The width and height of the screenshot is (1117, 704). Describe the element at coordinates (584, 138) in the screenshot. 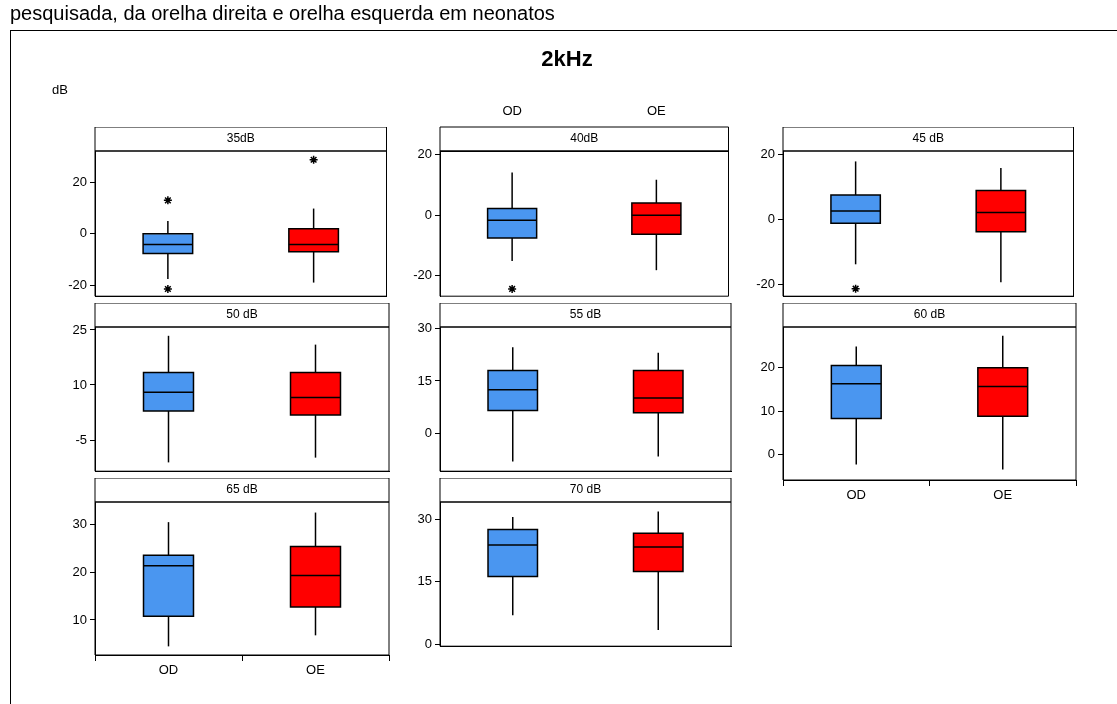

I see `chart-title: 40dB` at that location.